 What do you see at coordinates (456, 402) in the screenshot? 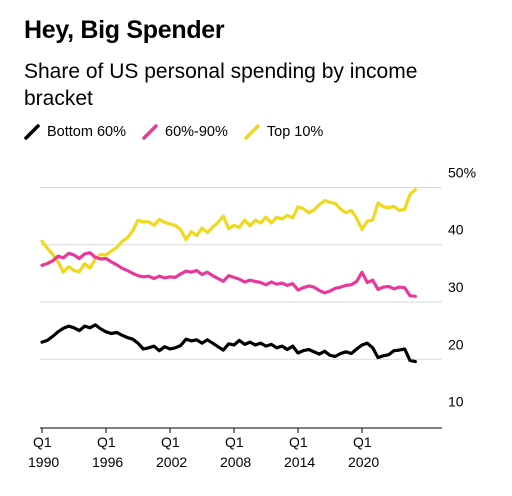
I see `y-tick-label-10: 10` at bounding box center [456, 402].